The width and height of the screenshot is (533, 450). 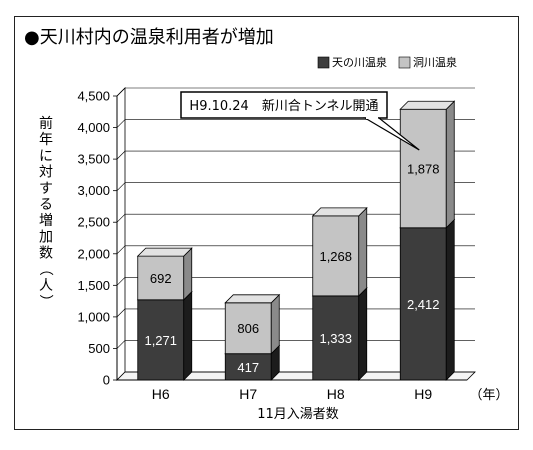 I want to click on bar-top-H8-洞川温泉, so click(x=339, y=212).